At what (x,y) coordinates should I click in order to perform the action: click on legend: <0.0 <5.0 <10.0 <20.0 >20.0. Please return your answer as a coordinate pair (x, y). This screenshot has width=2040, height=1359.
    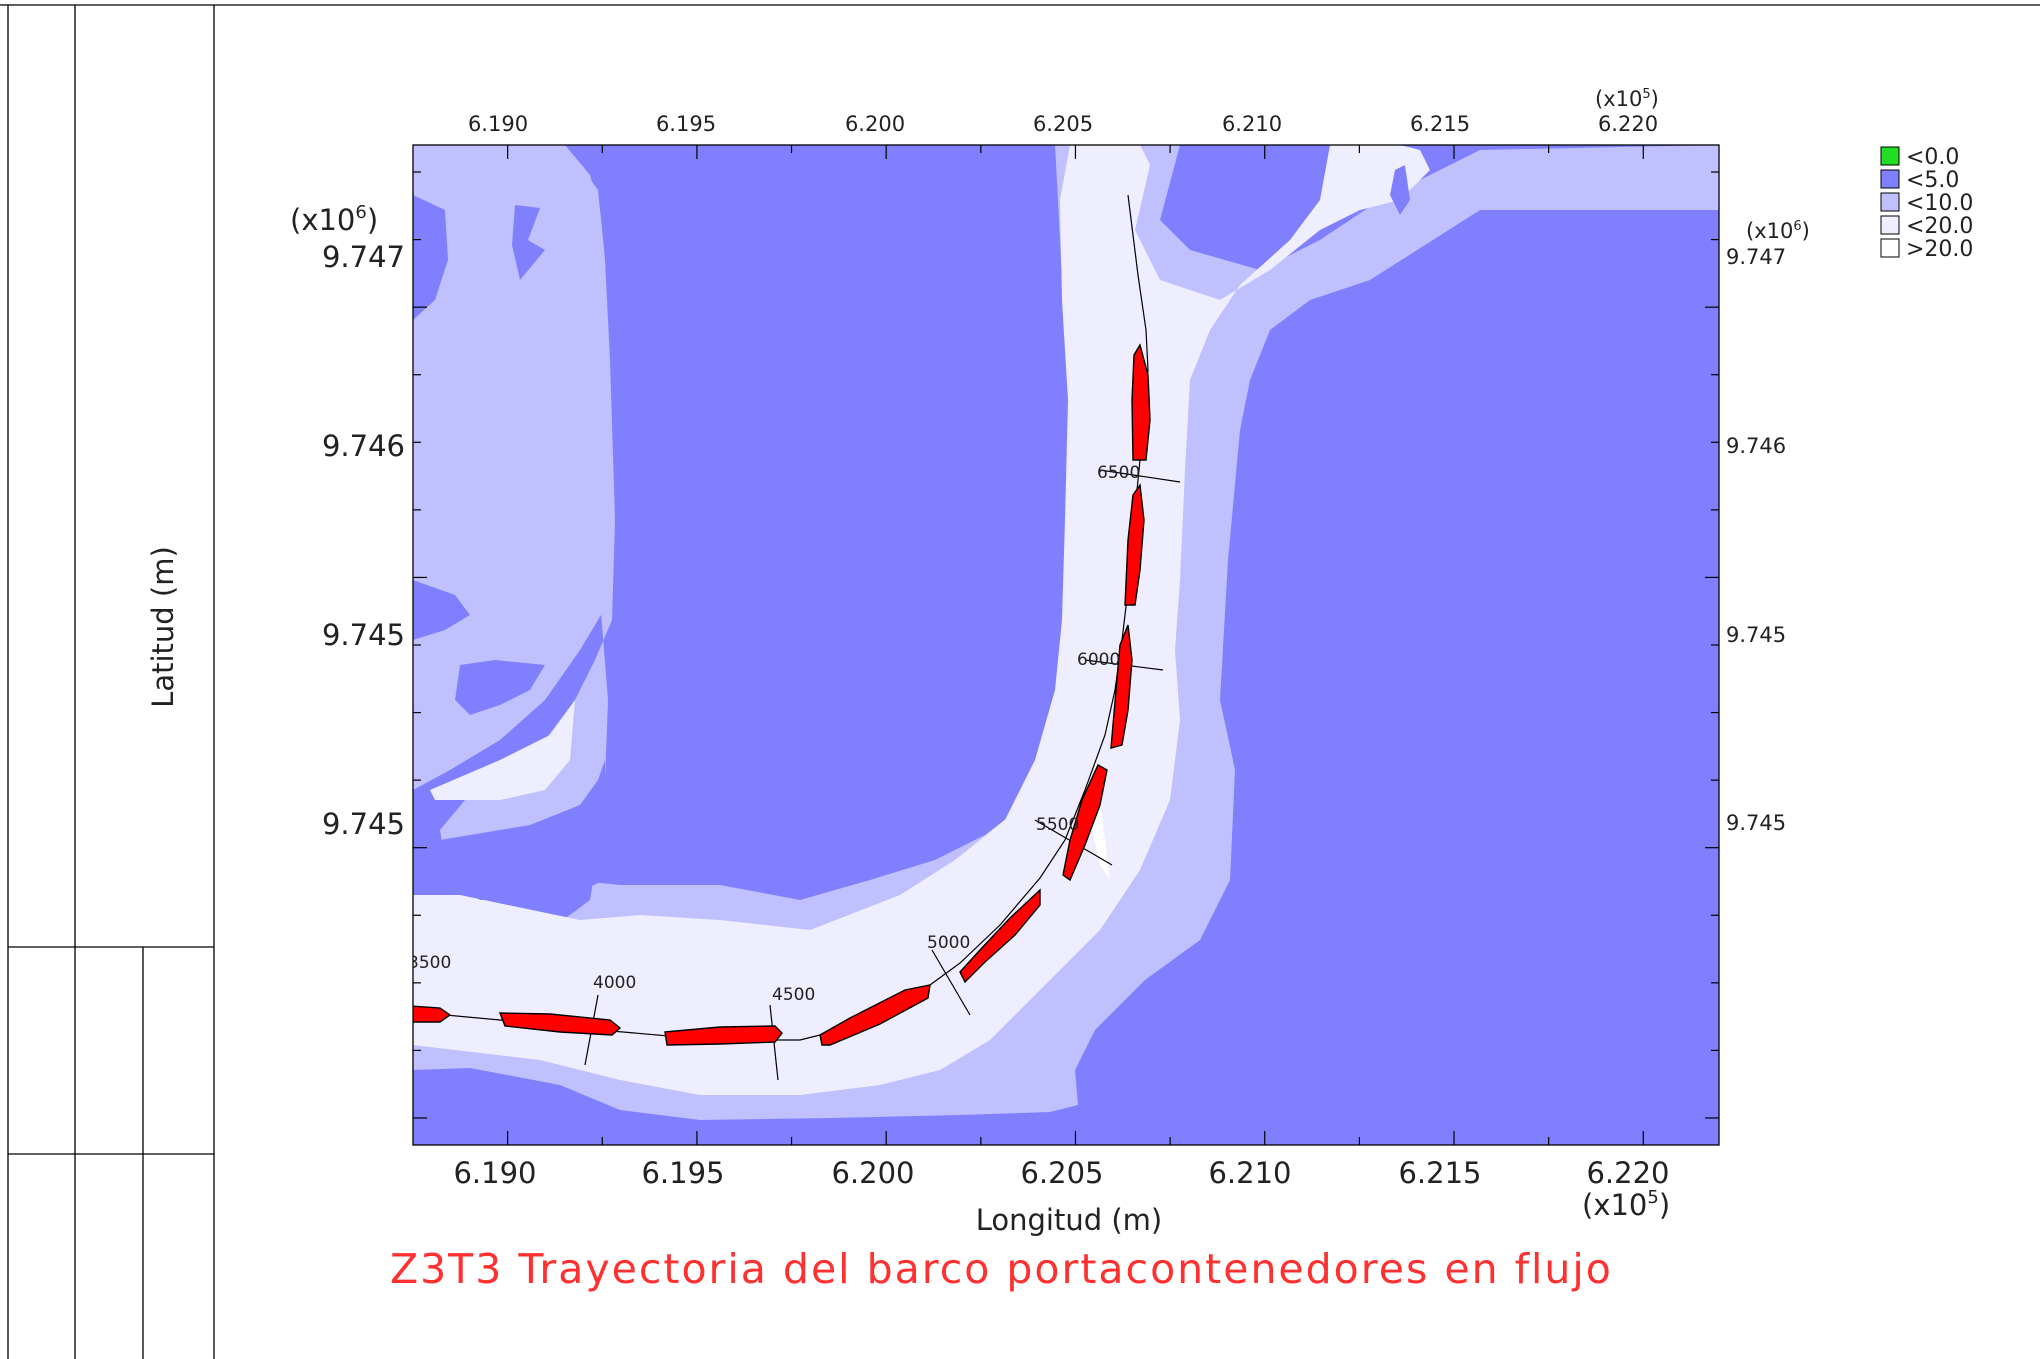
    Looking at the image, I should click on (1926, 203).